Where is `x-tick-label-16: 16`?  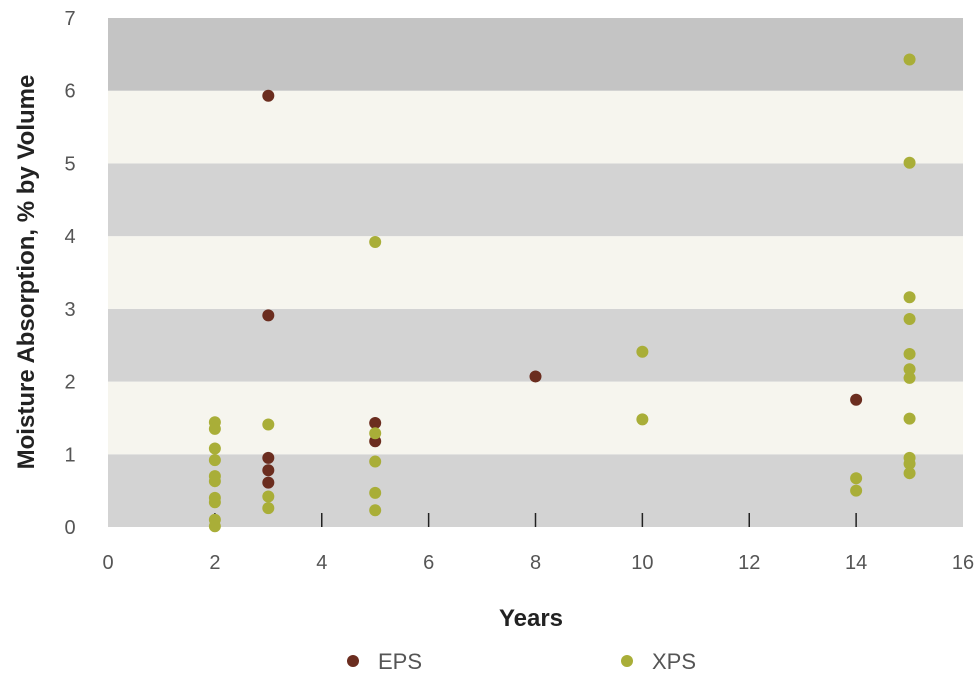 x-tick-label-16: 16 is located at coordinates (963, 563).